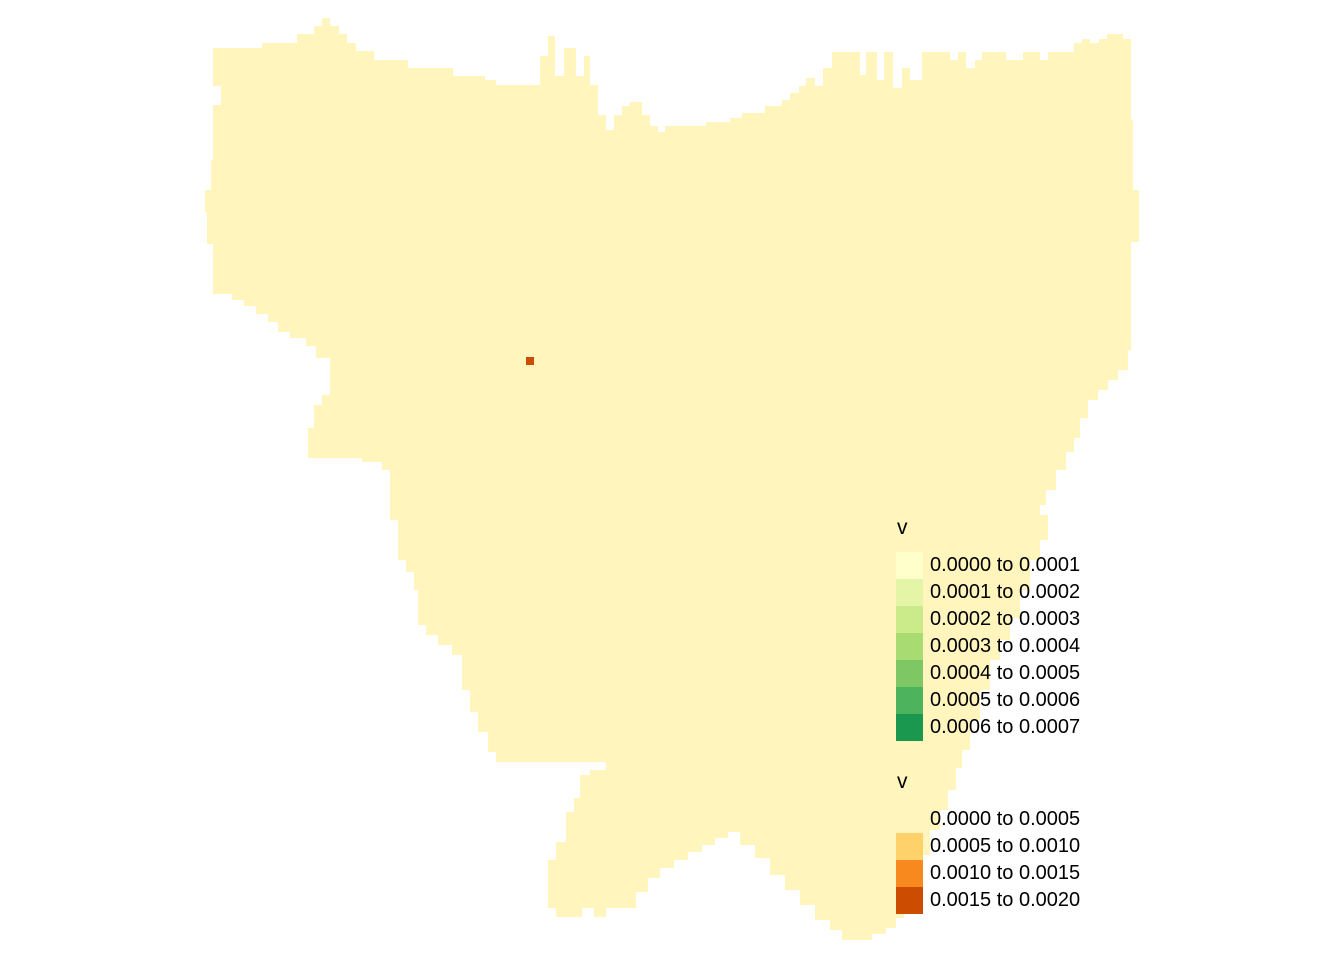 The width and height of the screenshot is (1344, 960). What do you see at coordinates (1005, 727) in the screenshot?
I see `legend-label: 0.0006 to 0.0007` at bounding box center [1005, 727].